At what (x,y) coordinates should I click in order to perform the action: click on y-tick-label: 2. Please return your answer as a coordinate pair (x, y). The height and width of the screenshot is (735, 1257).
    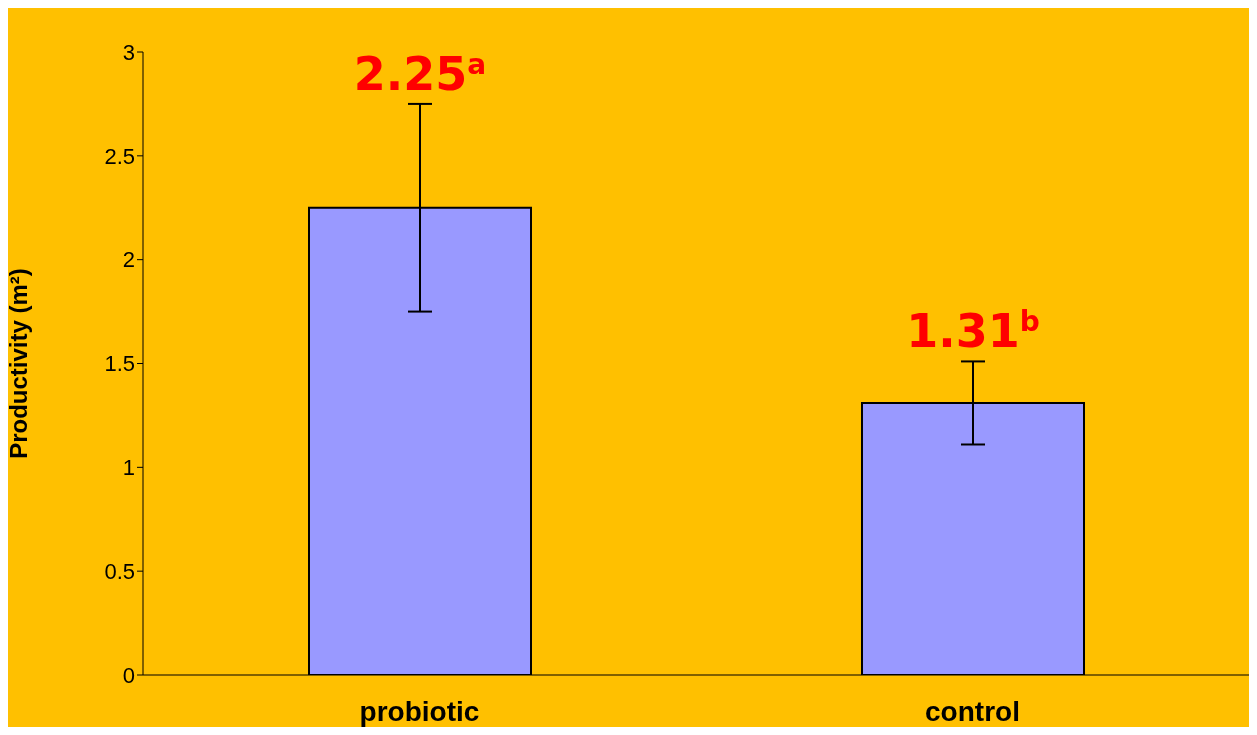
    Looking at the image, I should click on (128, 260).